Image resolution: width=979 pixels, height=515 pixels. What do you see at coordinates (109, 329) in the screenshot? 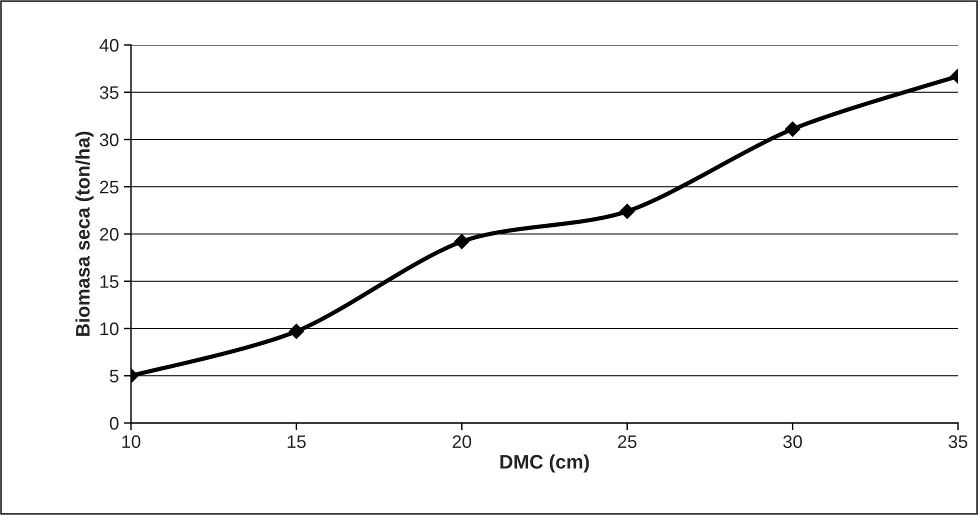
I see `y-tick-label: 10` at bounding box center [109, 329].